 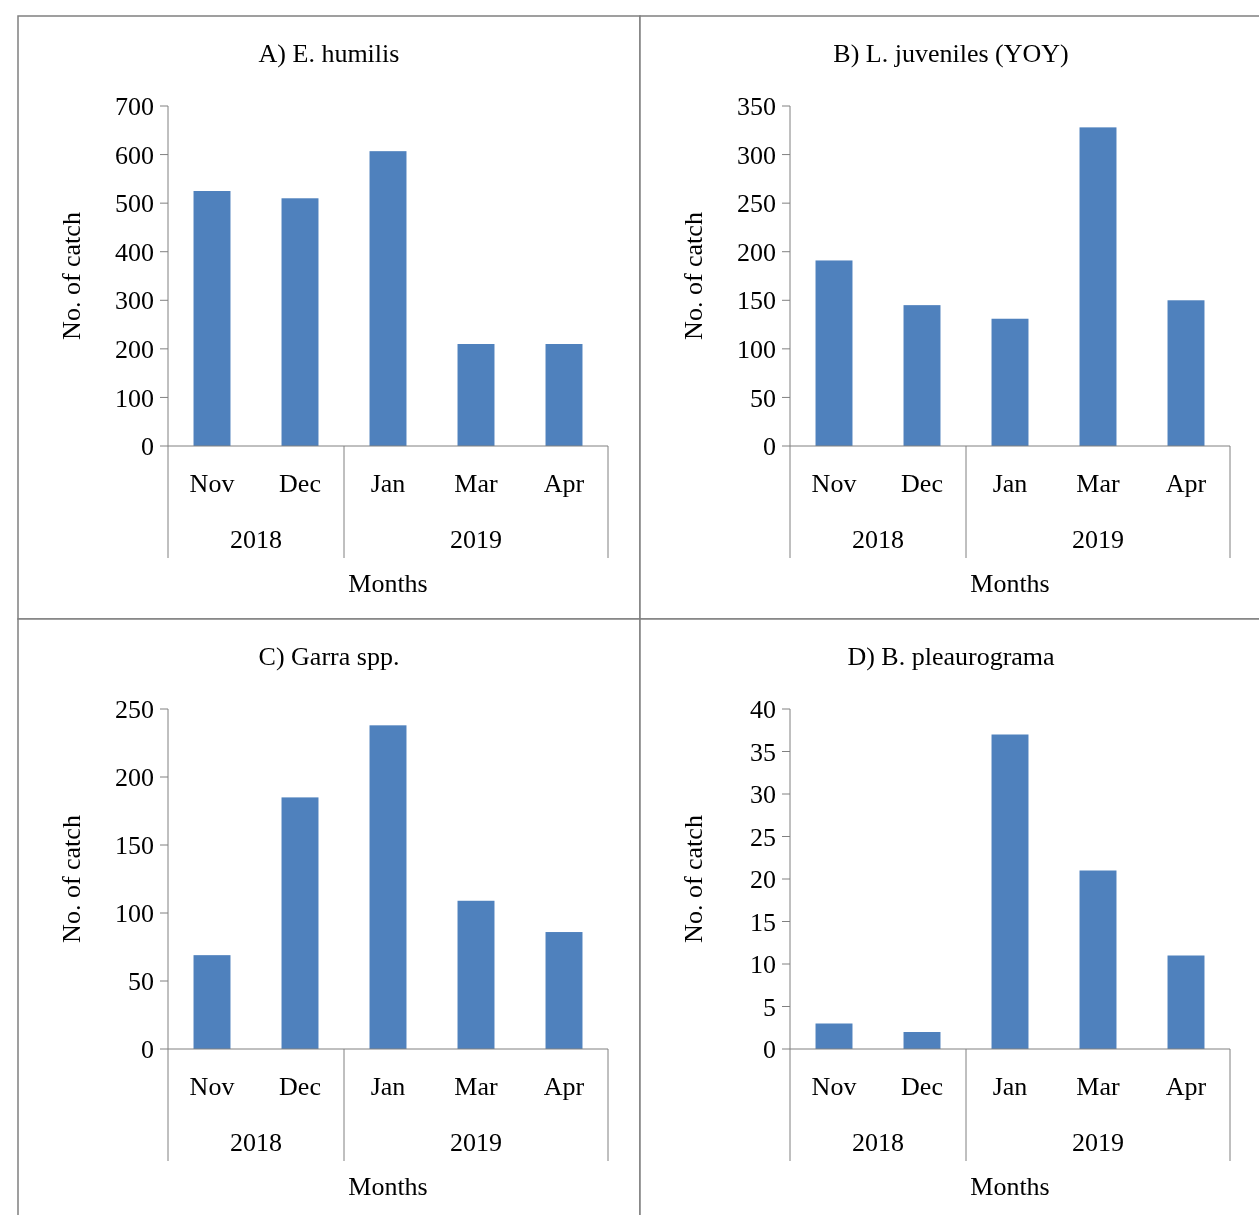 I want to click on y-tick-label: 35, so click(x=763, y=752).